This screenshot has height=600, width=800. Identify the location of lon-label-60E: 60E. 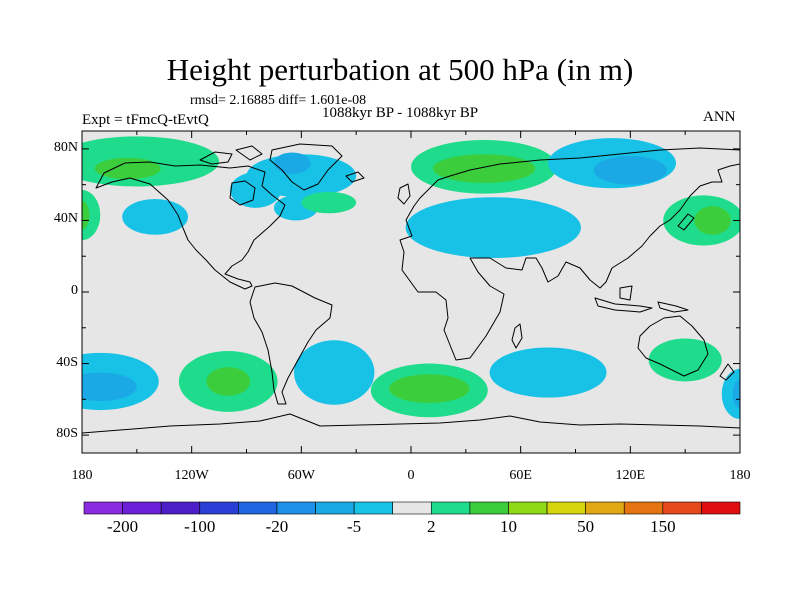
(520, 475).